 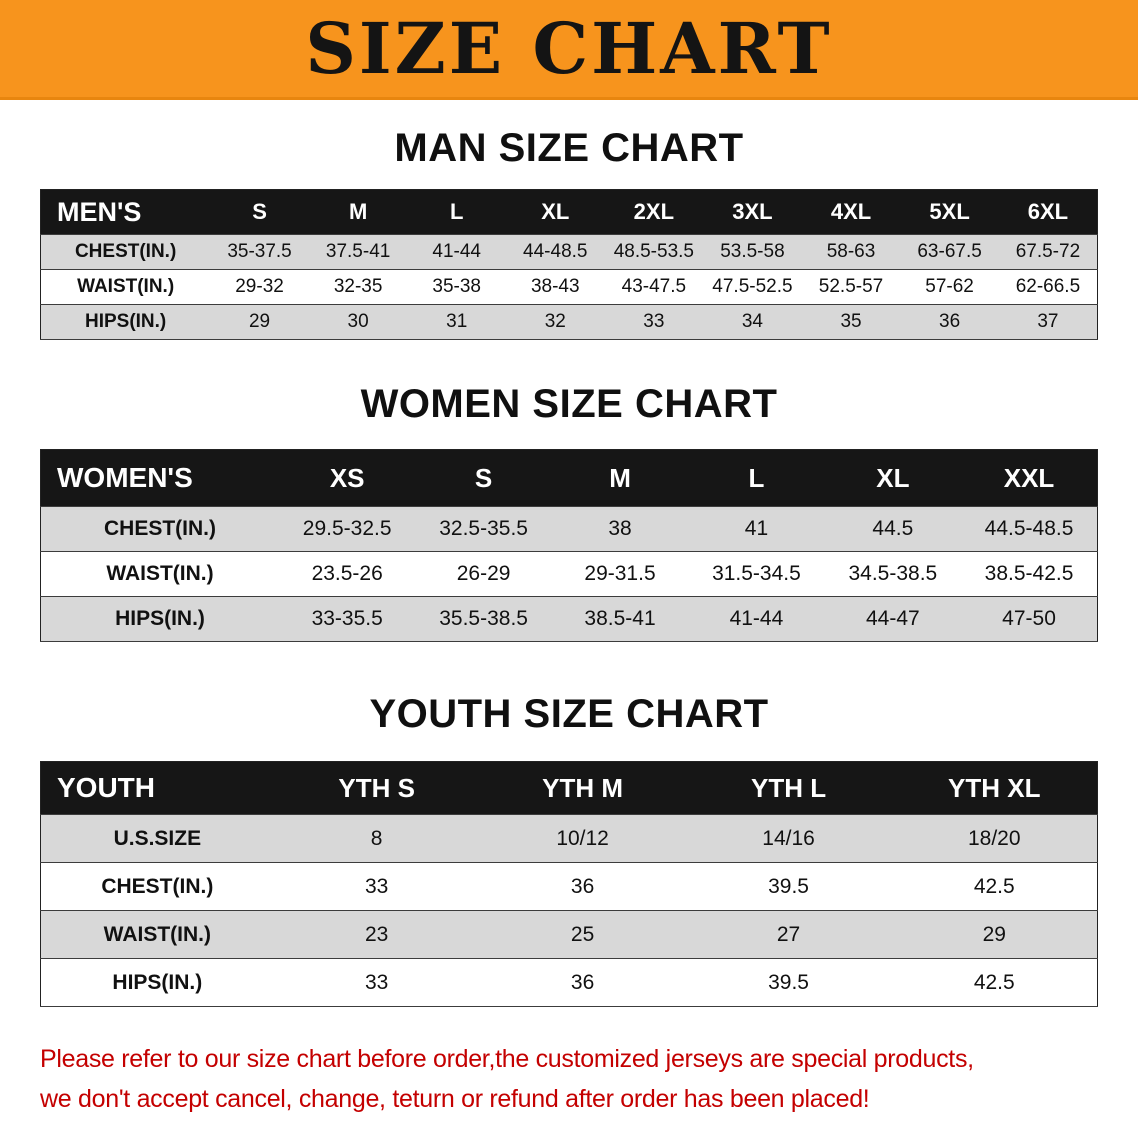 What do you see at coordinates (851, 252) in the screenshot?
I see `value-cell: 58-63` at bounding box center [851, 252].